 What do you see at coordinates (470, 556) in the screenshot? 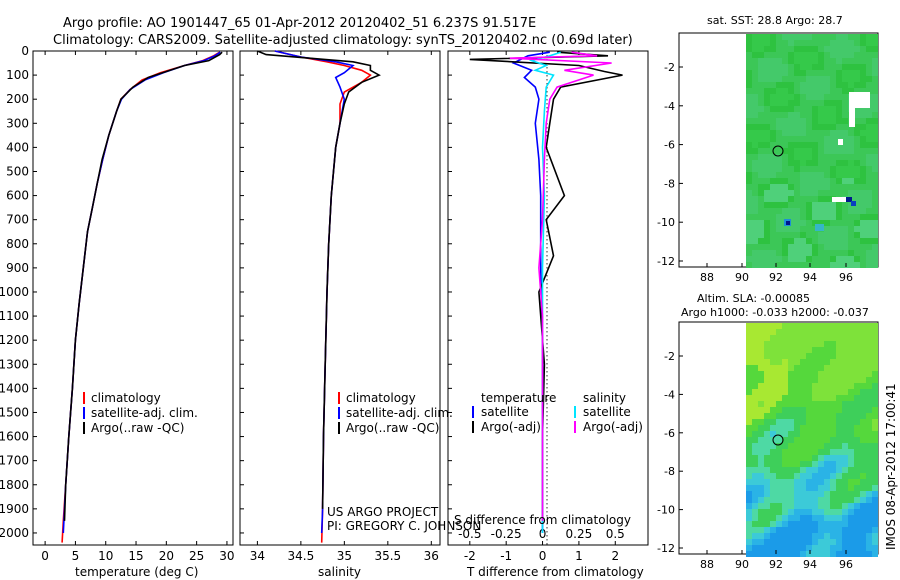
I see `x-tick-label: -2` at bounding box center [470, 556].